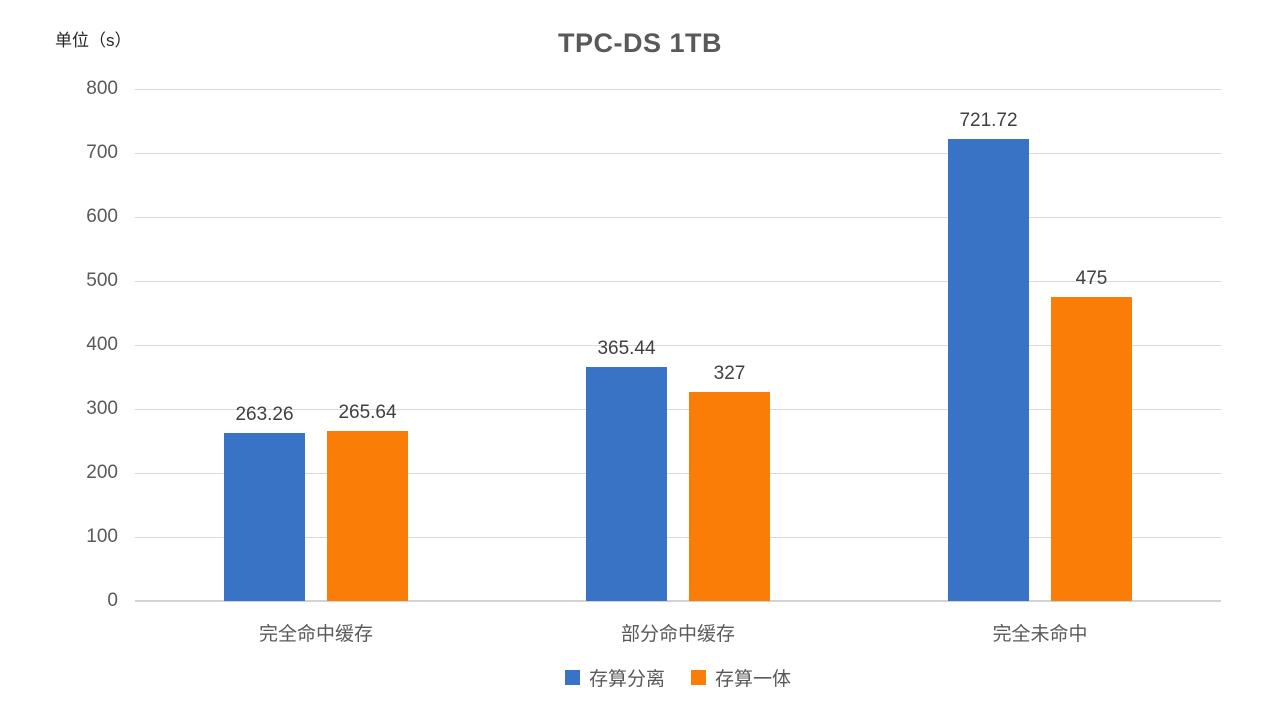 This screenshot has width=1280, height=718. What do you see at coordinates (626, 679) in the screenshot?
I see `legend-label: 存算分离` at bounding box center [626, 679].